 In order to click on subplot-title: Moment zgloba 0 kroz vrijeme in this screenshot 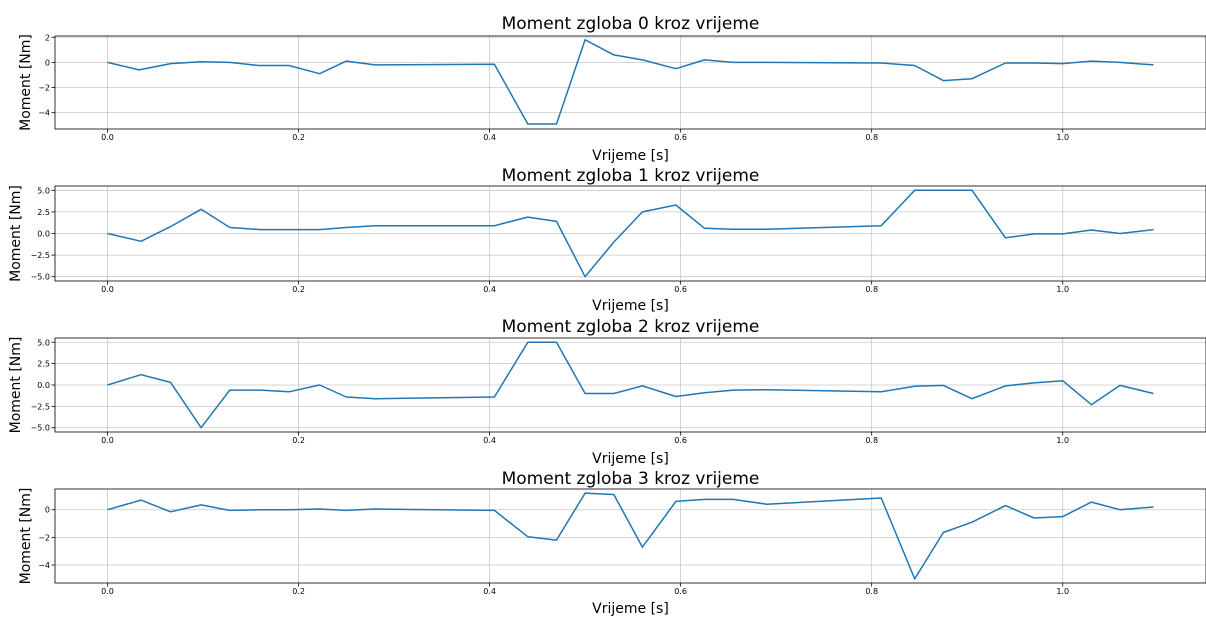, I will do `click(631, 24)`.